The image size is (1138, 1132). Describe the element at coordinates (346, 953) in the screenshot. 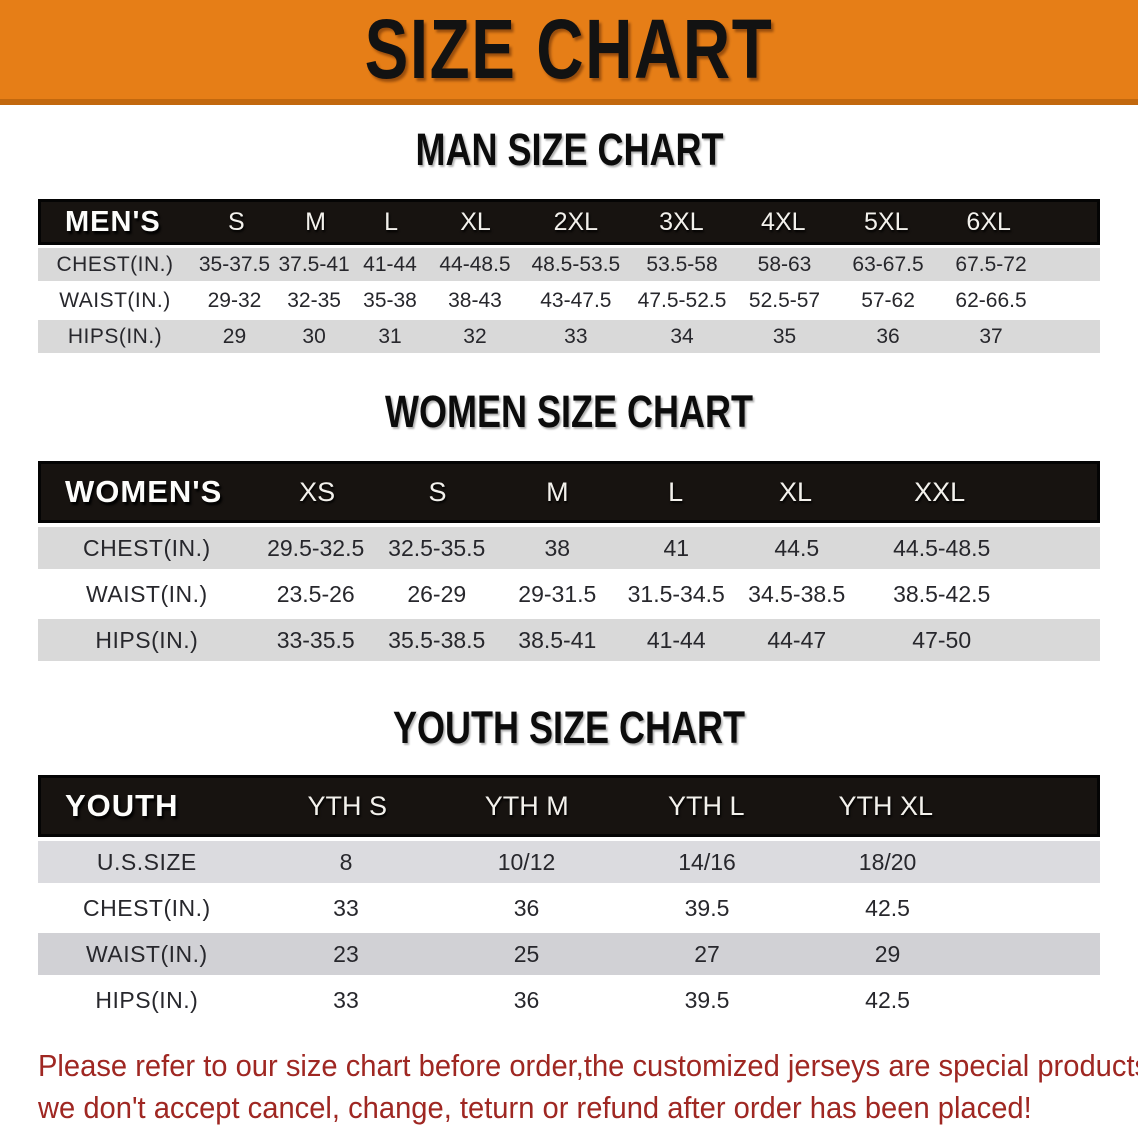

I see `value-cell: 23` at that location.